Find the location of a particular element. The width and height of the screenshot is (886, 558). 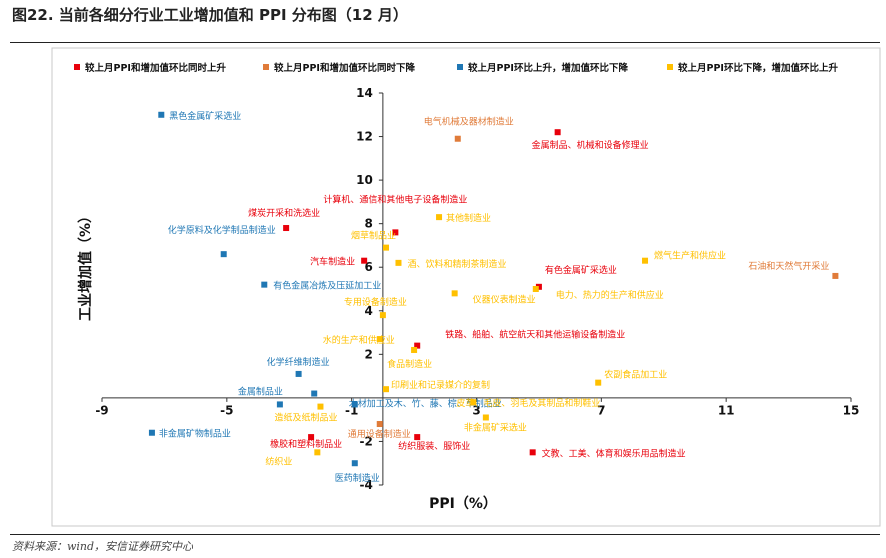

figure-title: 图22. 当前各细分行业工业增加值和 PPI 分布图（12 月） is located at coordinates (210, 15).